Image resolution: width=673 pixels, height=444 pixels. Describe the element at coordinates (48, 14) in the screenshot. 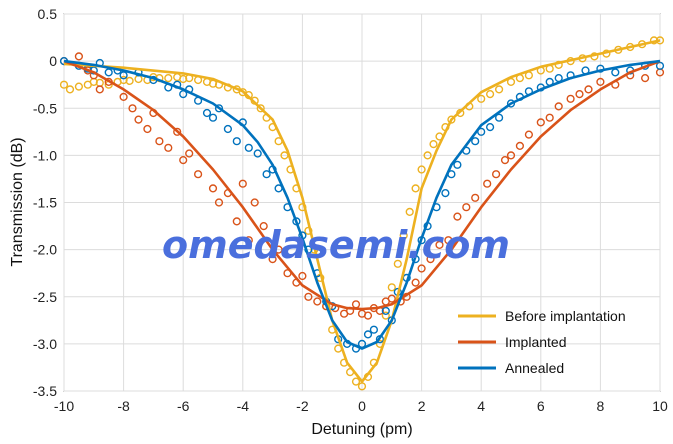

I see `y-tick-label: 0.5` at that location.